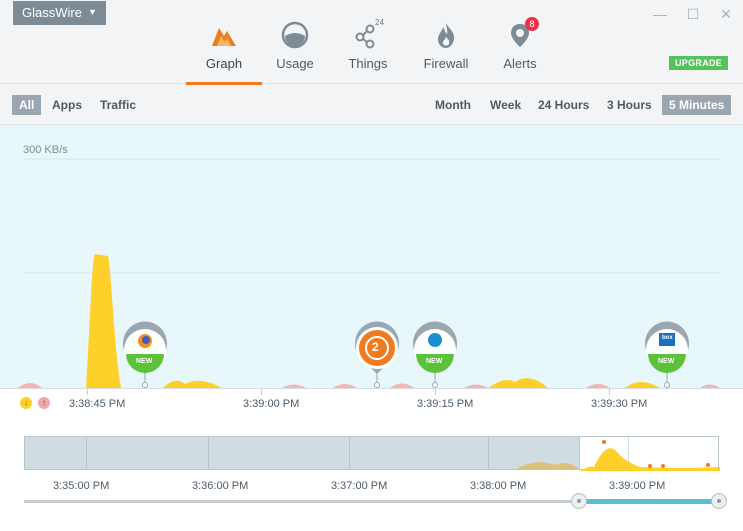 This screenshot has width=743, height=531. What do you see at coordinates (453, 105) in the screenshot?
I see `range-month: Month` at bounding box center [453, 105].